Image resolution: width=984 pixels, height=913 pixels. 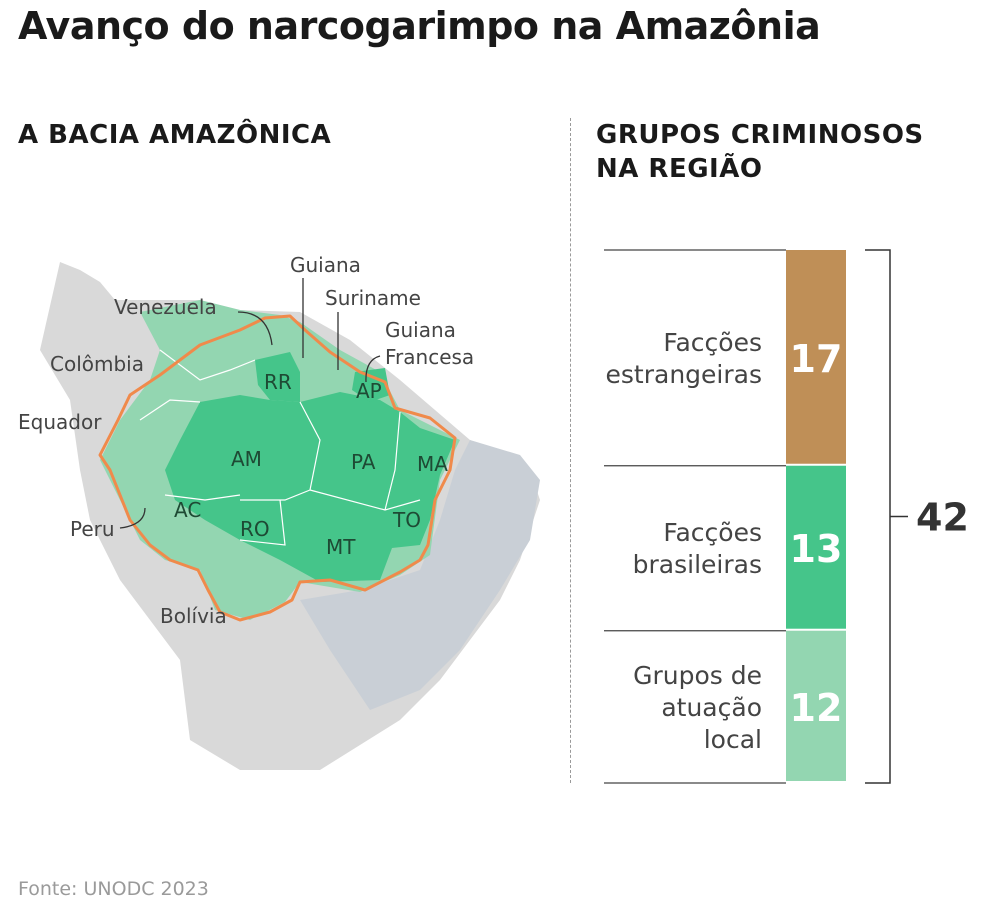 What do you see at coordinates (175, 135) in the screenshot?
I see `map-heading: A BACIA AMAZÔNICA` at bounding box center [175, 135].